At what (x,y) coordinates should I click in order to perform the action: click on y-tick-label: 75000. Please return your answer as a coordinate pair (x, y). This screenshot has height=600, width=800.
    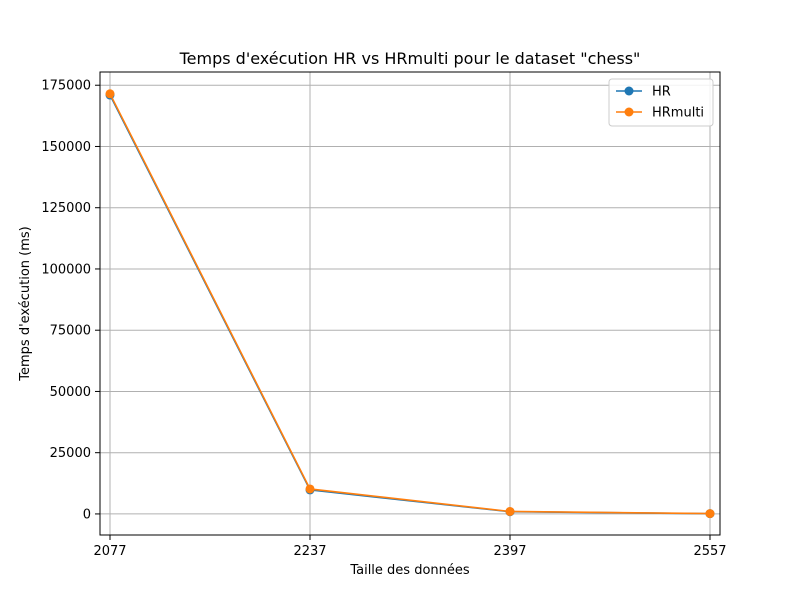
    Looking at the image, I should click on (70, 331).